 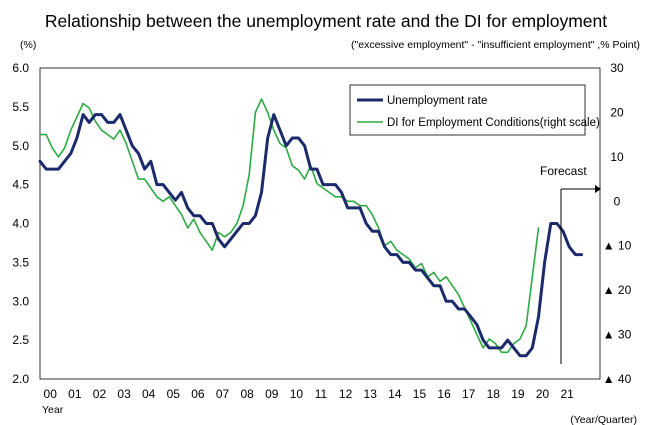 What do you see at coordinates (467, 110) in the screenshot?
I see `legend-box` at bounding box center [467, 110].